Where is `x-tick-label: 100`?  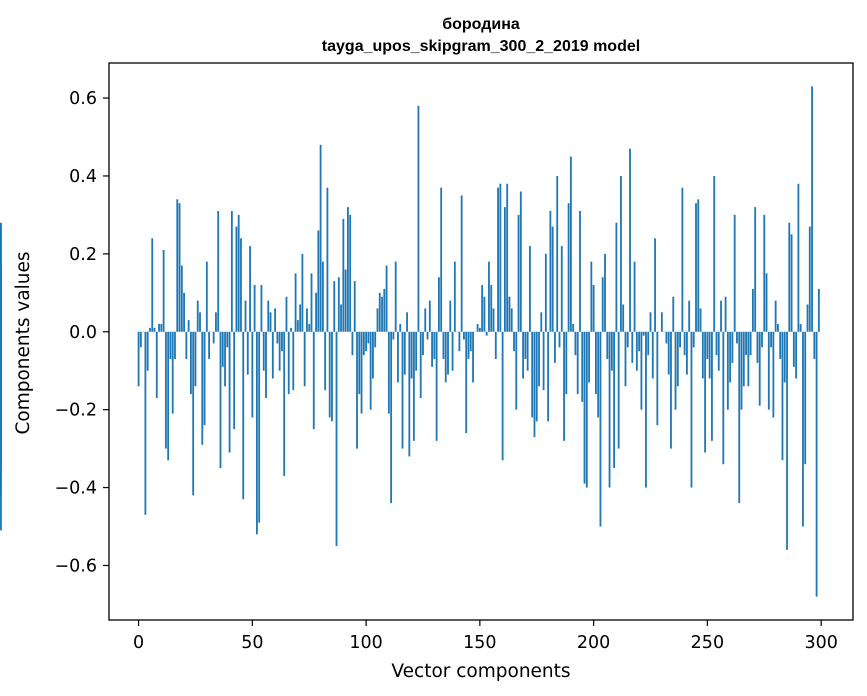 x-tick-label: 100 is located at coordinates (365, 643).